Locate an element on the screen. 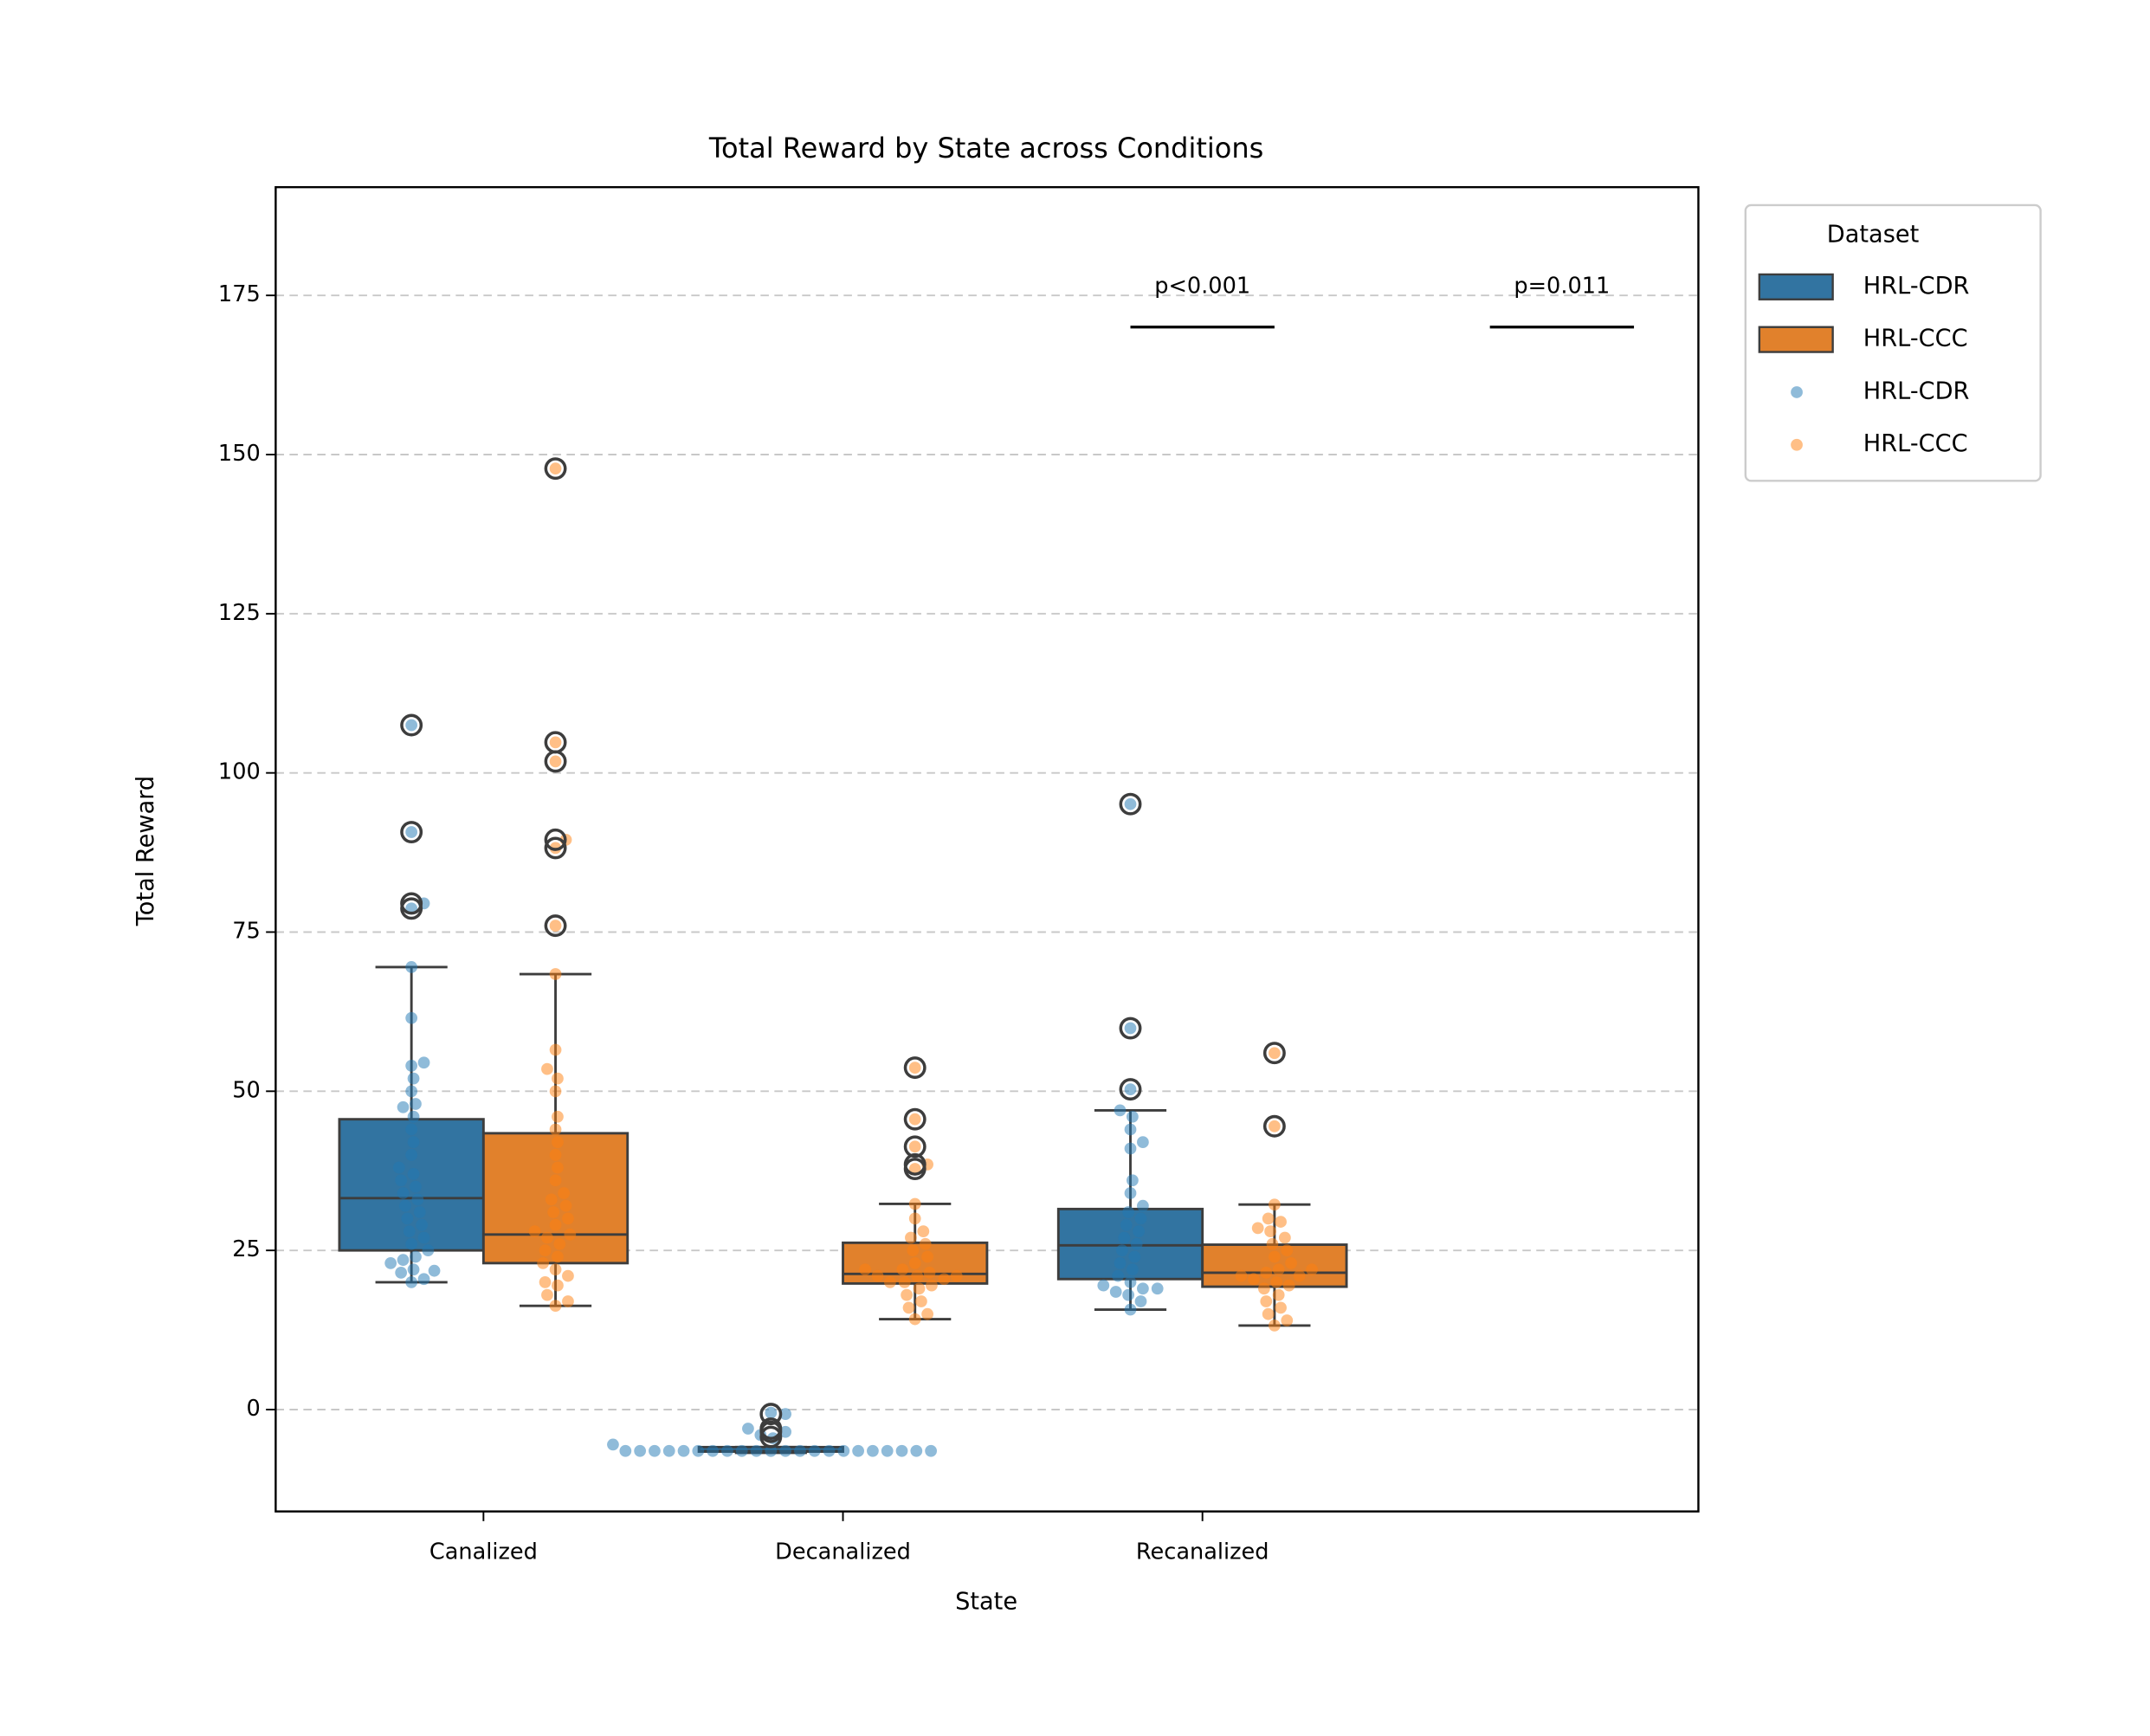 The width and height of the screenshot is (2150, 1736). y-tick-label: 0 is located at coordinates (253, 1409).